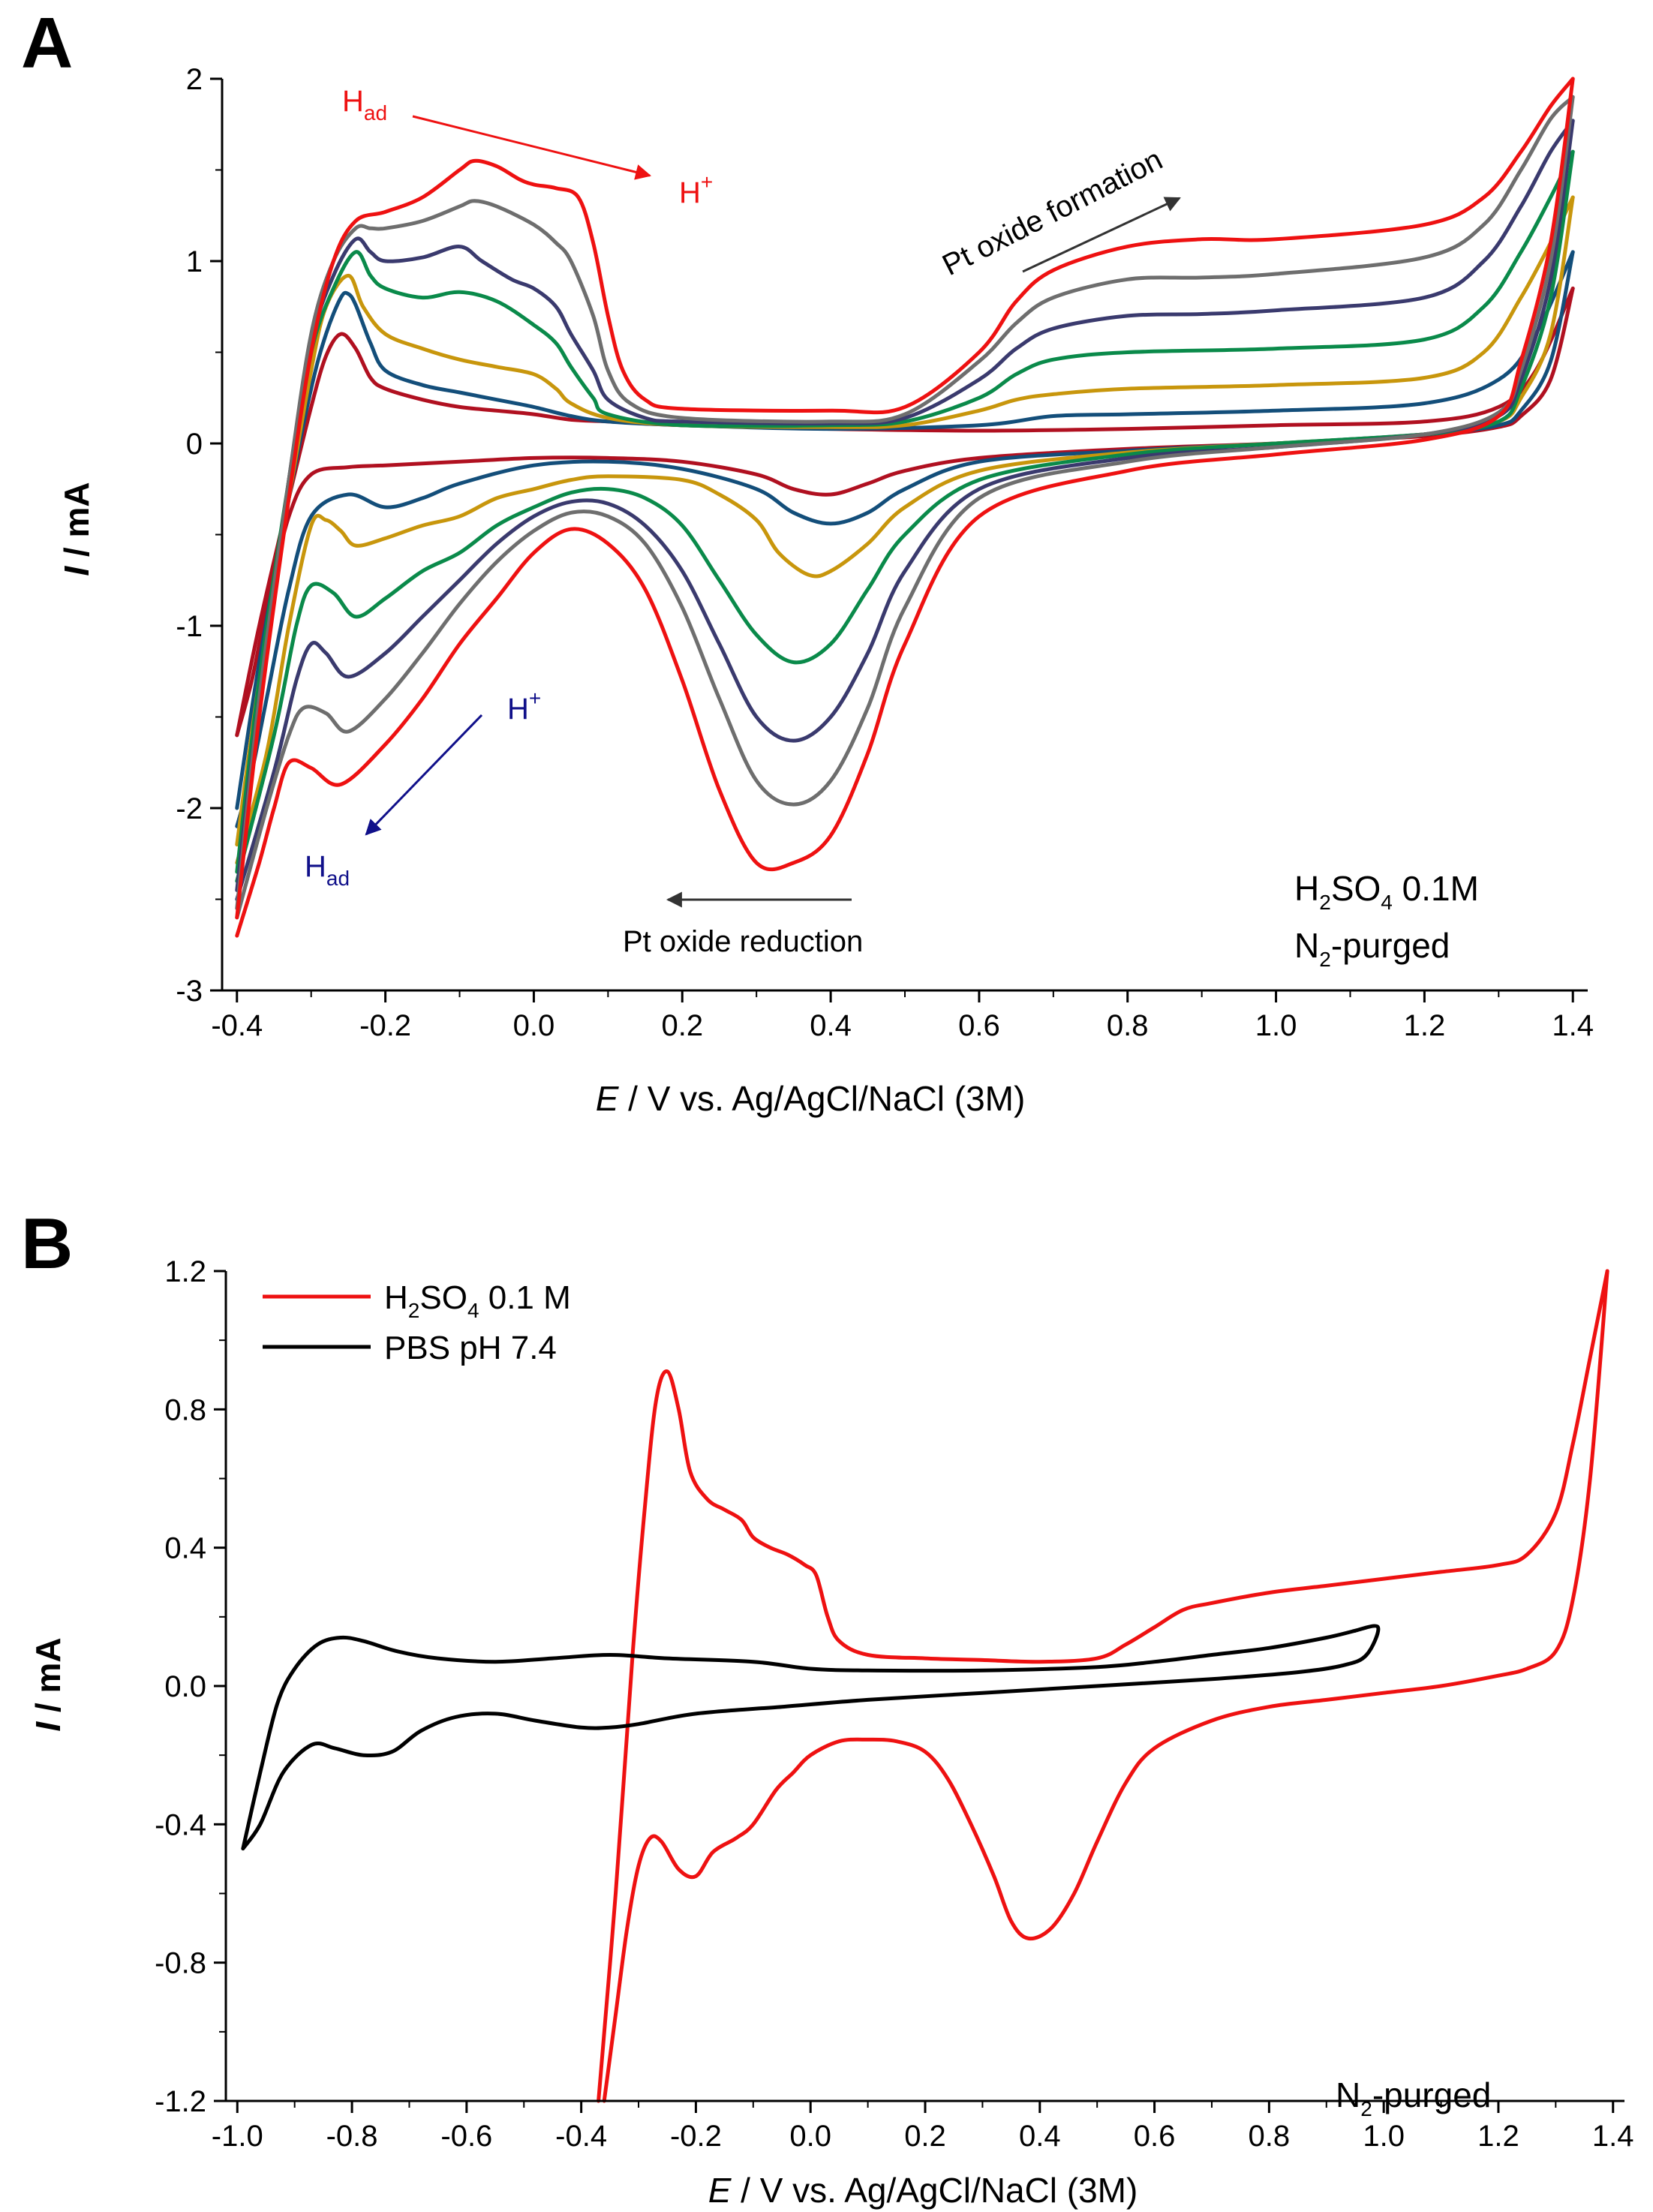 The image size is (1653, 2212). What do you see at coordinates (385, 1025) in the screenshot?
I see `panel-a-x-tick-label: -0.2` at bounding box center [385, 1025].